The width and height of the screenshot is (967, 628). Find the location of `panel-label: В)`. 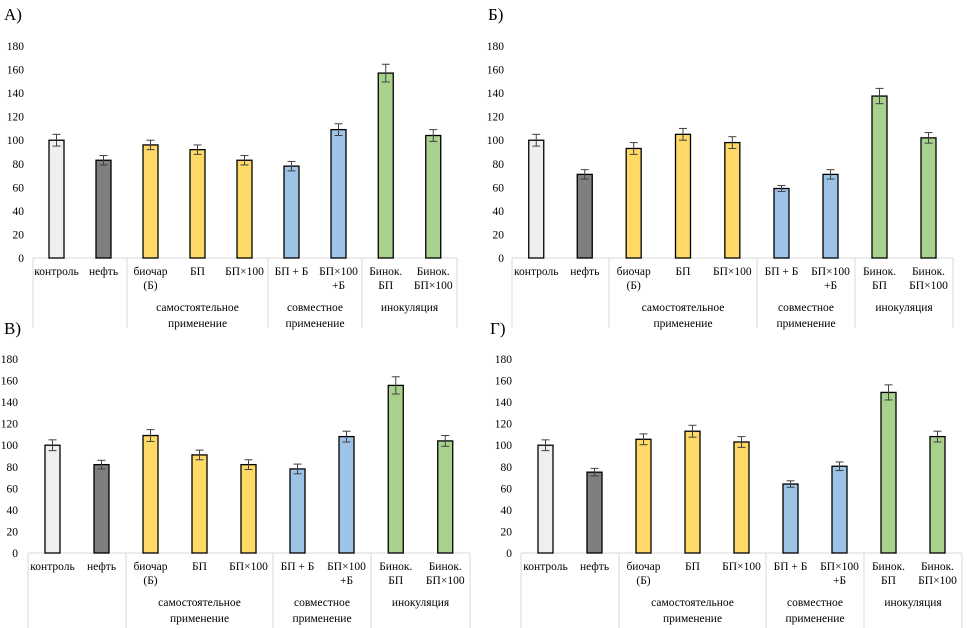

panel-label: В) is located at coordinates (12, 328).